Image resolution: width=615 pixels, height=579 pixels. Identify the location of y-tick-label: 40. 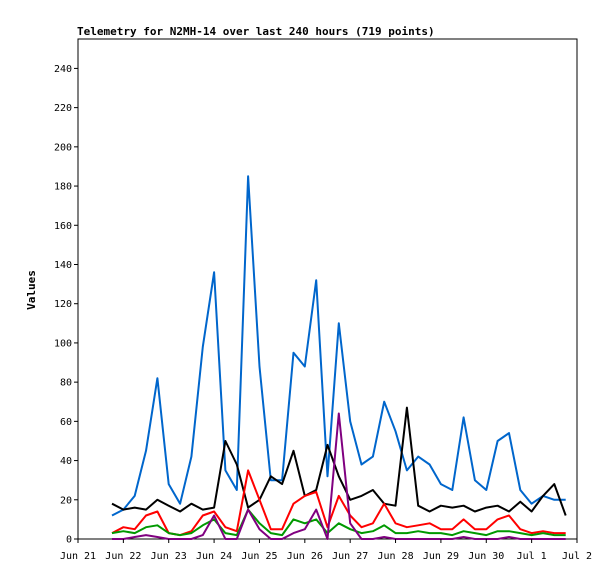
(66, 461).